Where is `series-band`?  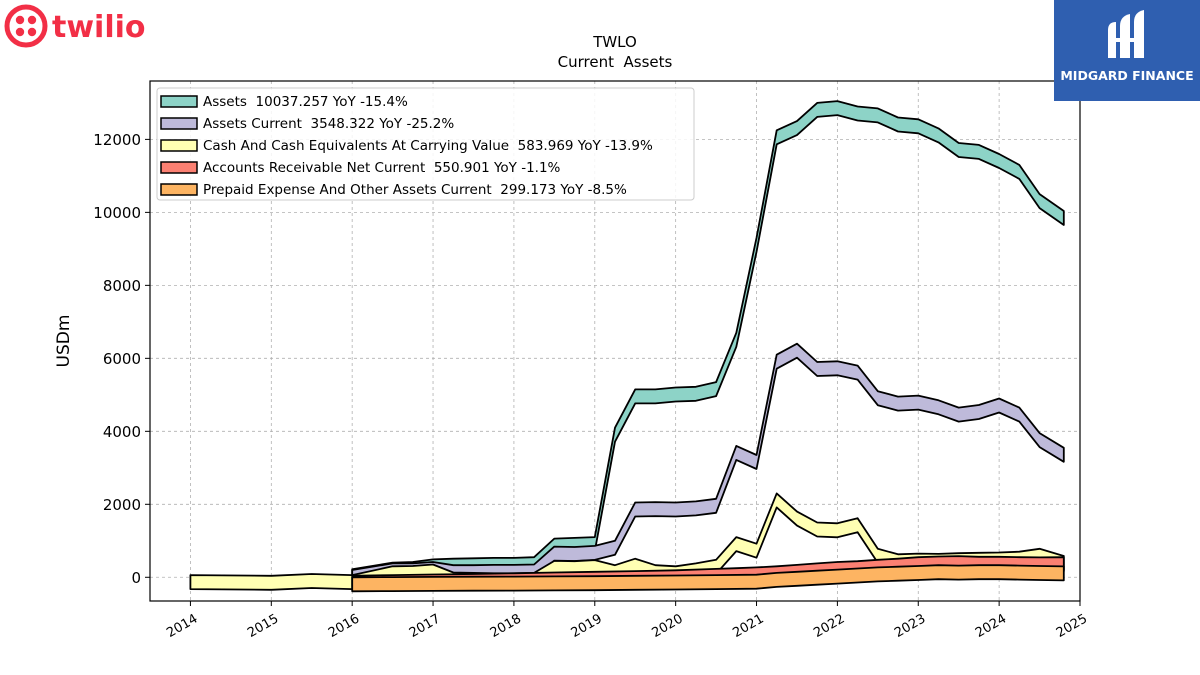 series-band is located at coordinates (708, 578).